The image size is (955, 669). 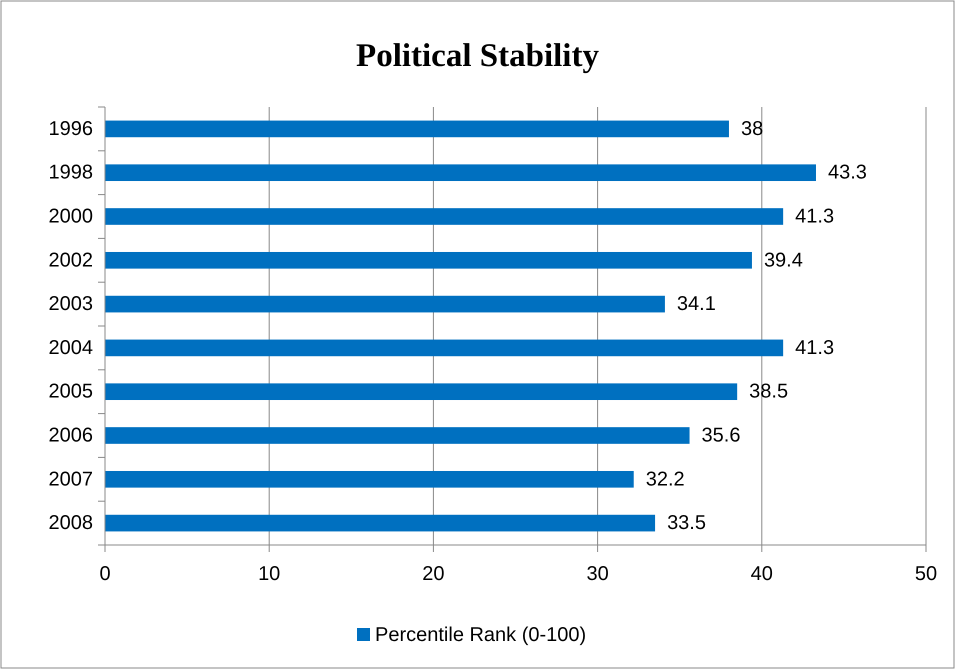 I want to click on data-label: 38, so click(x=752, y=129).